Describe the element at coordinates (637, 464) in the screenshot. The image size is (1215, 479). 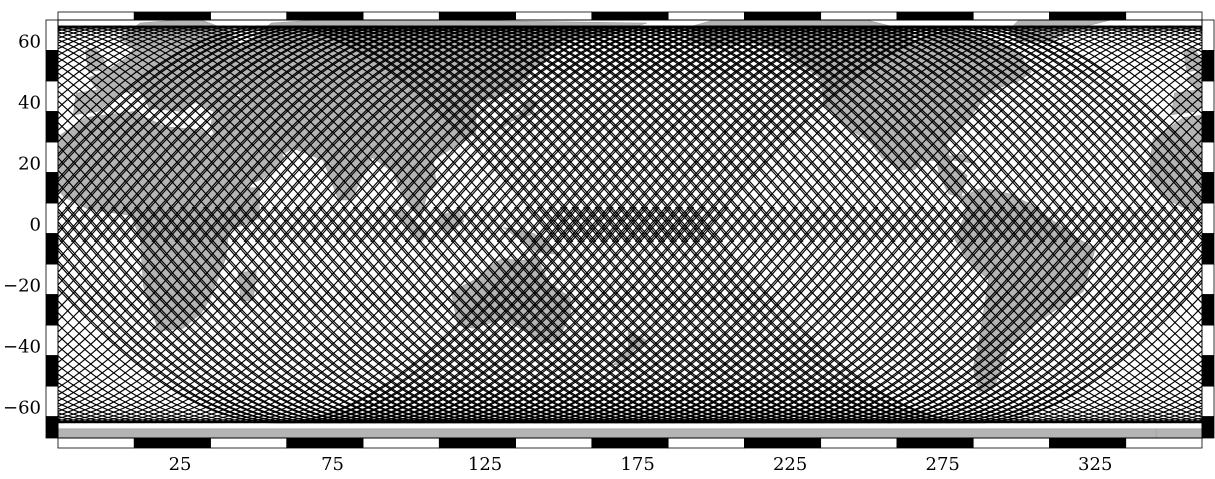
I see `x-tick-label: 175` at that location.